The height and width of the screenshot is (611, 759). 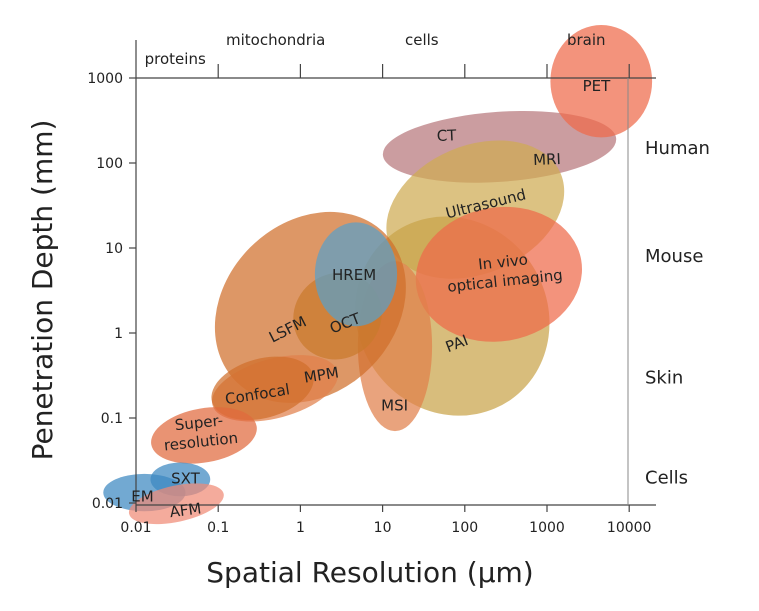 What do you see at coordinates (112, 419) in the screenshot?
I see `y-tick-label: 0.1` at bounding box center [112, 419].